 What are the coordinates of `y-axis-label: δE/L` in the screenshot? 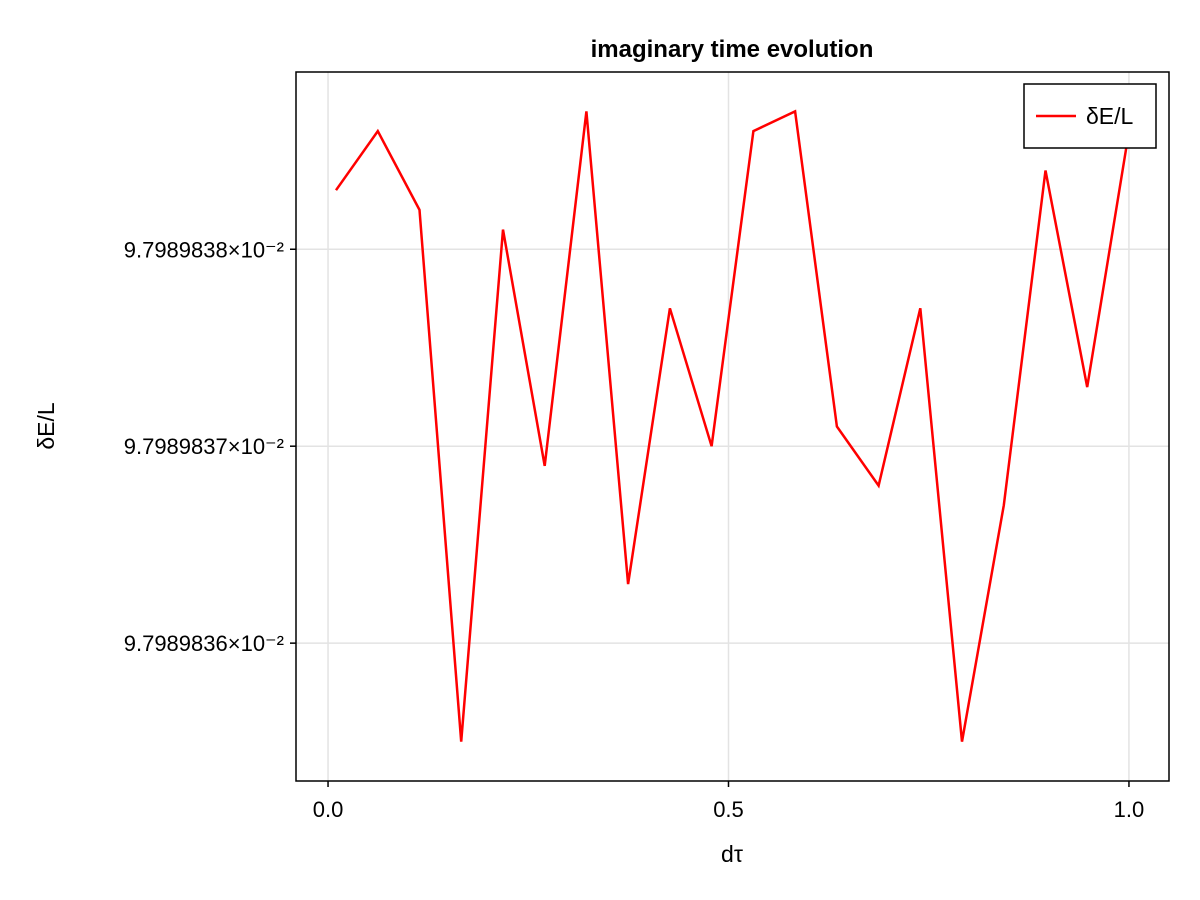 It's located at (46, 426).